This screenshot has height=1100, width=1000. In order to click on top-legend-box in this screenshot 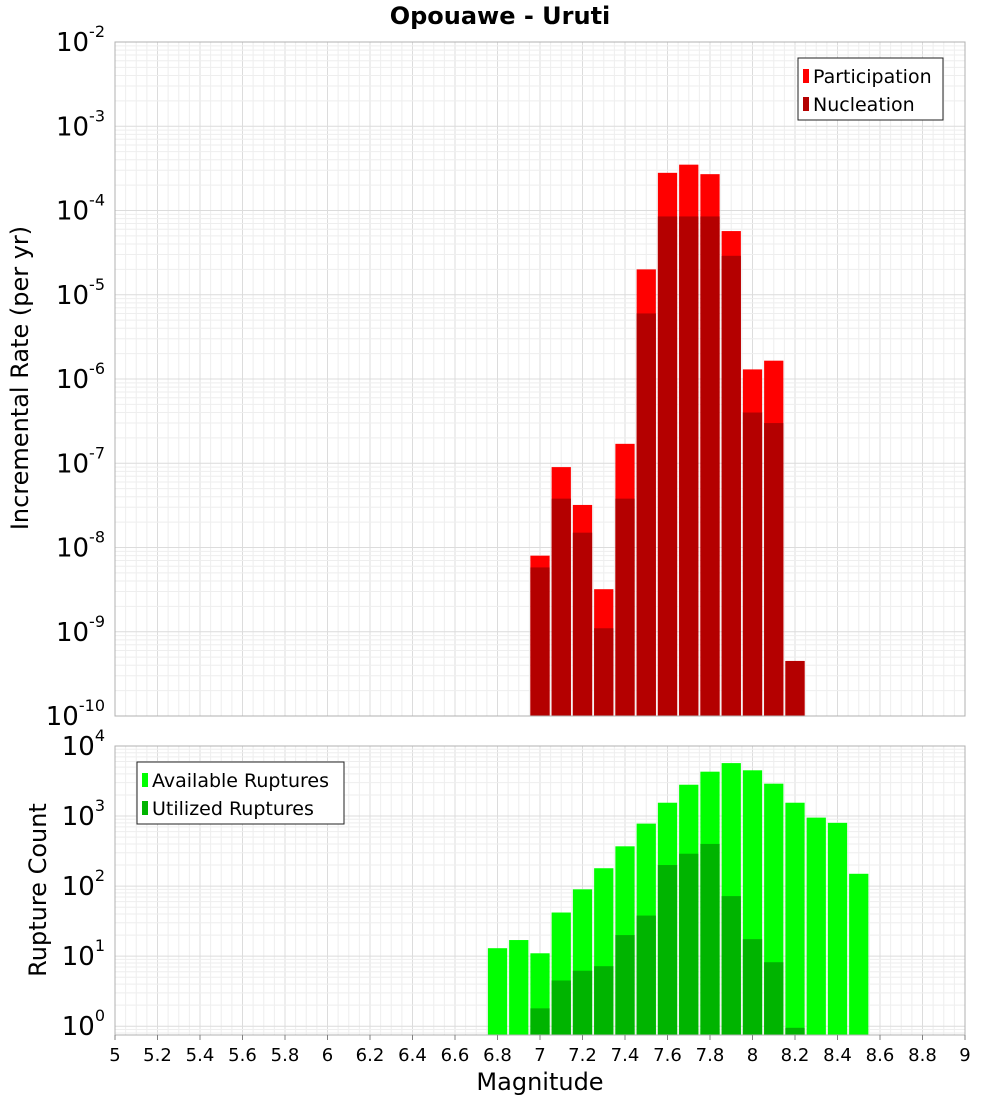, I will do `click(870, 89)`.